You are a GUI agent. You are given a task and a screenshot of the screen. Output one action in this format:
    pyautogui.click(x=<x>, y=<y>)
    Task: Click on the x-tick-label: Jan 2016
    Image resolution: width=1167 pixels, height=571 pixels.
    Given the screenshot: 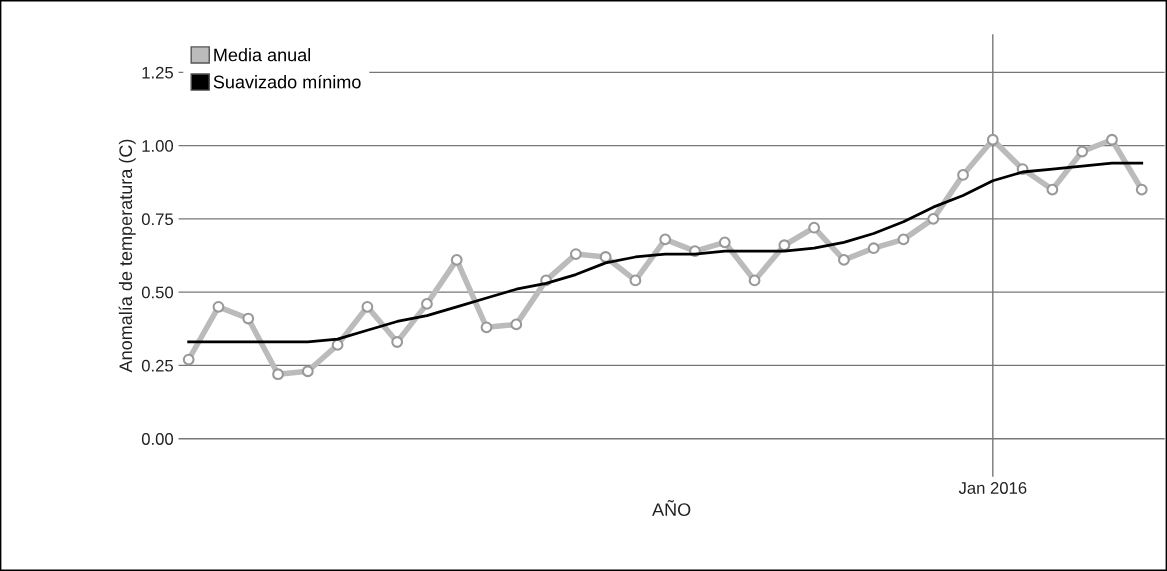 What is the action you would take?
    pyautogui.click(x=992, y=488)
    